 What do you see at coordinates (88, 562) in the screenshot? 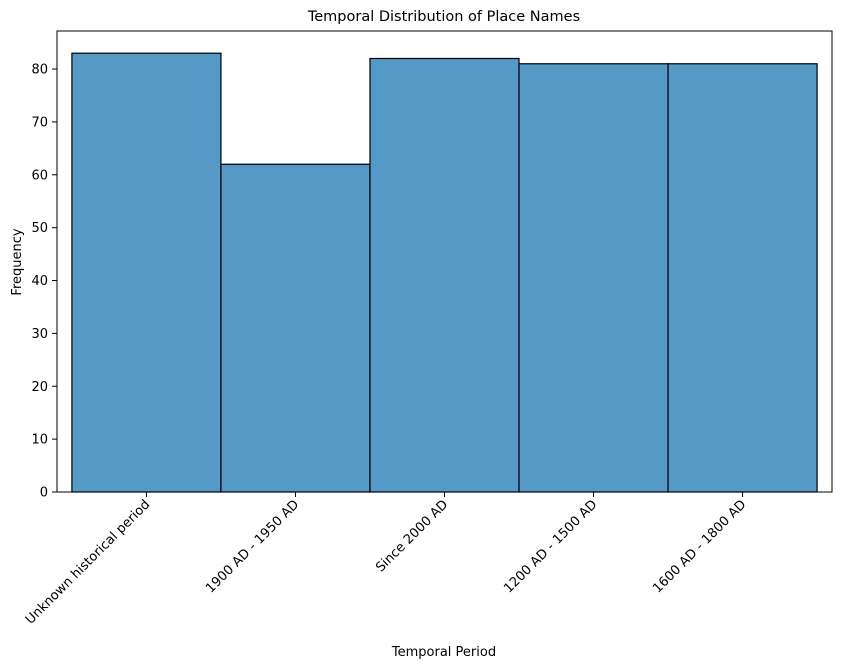
I see `x-tick-label: Unknown historical period` at bounding box center [88, 562].